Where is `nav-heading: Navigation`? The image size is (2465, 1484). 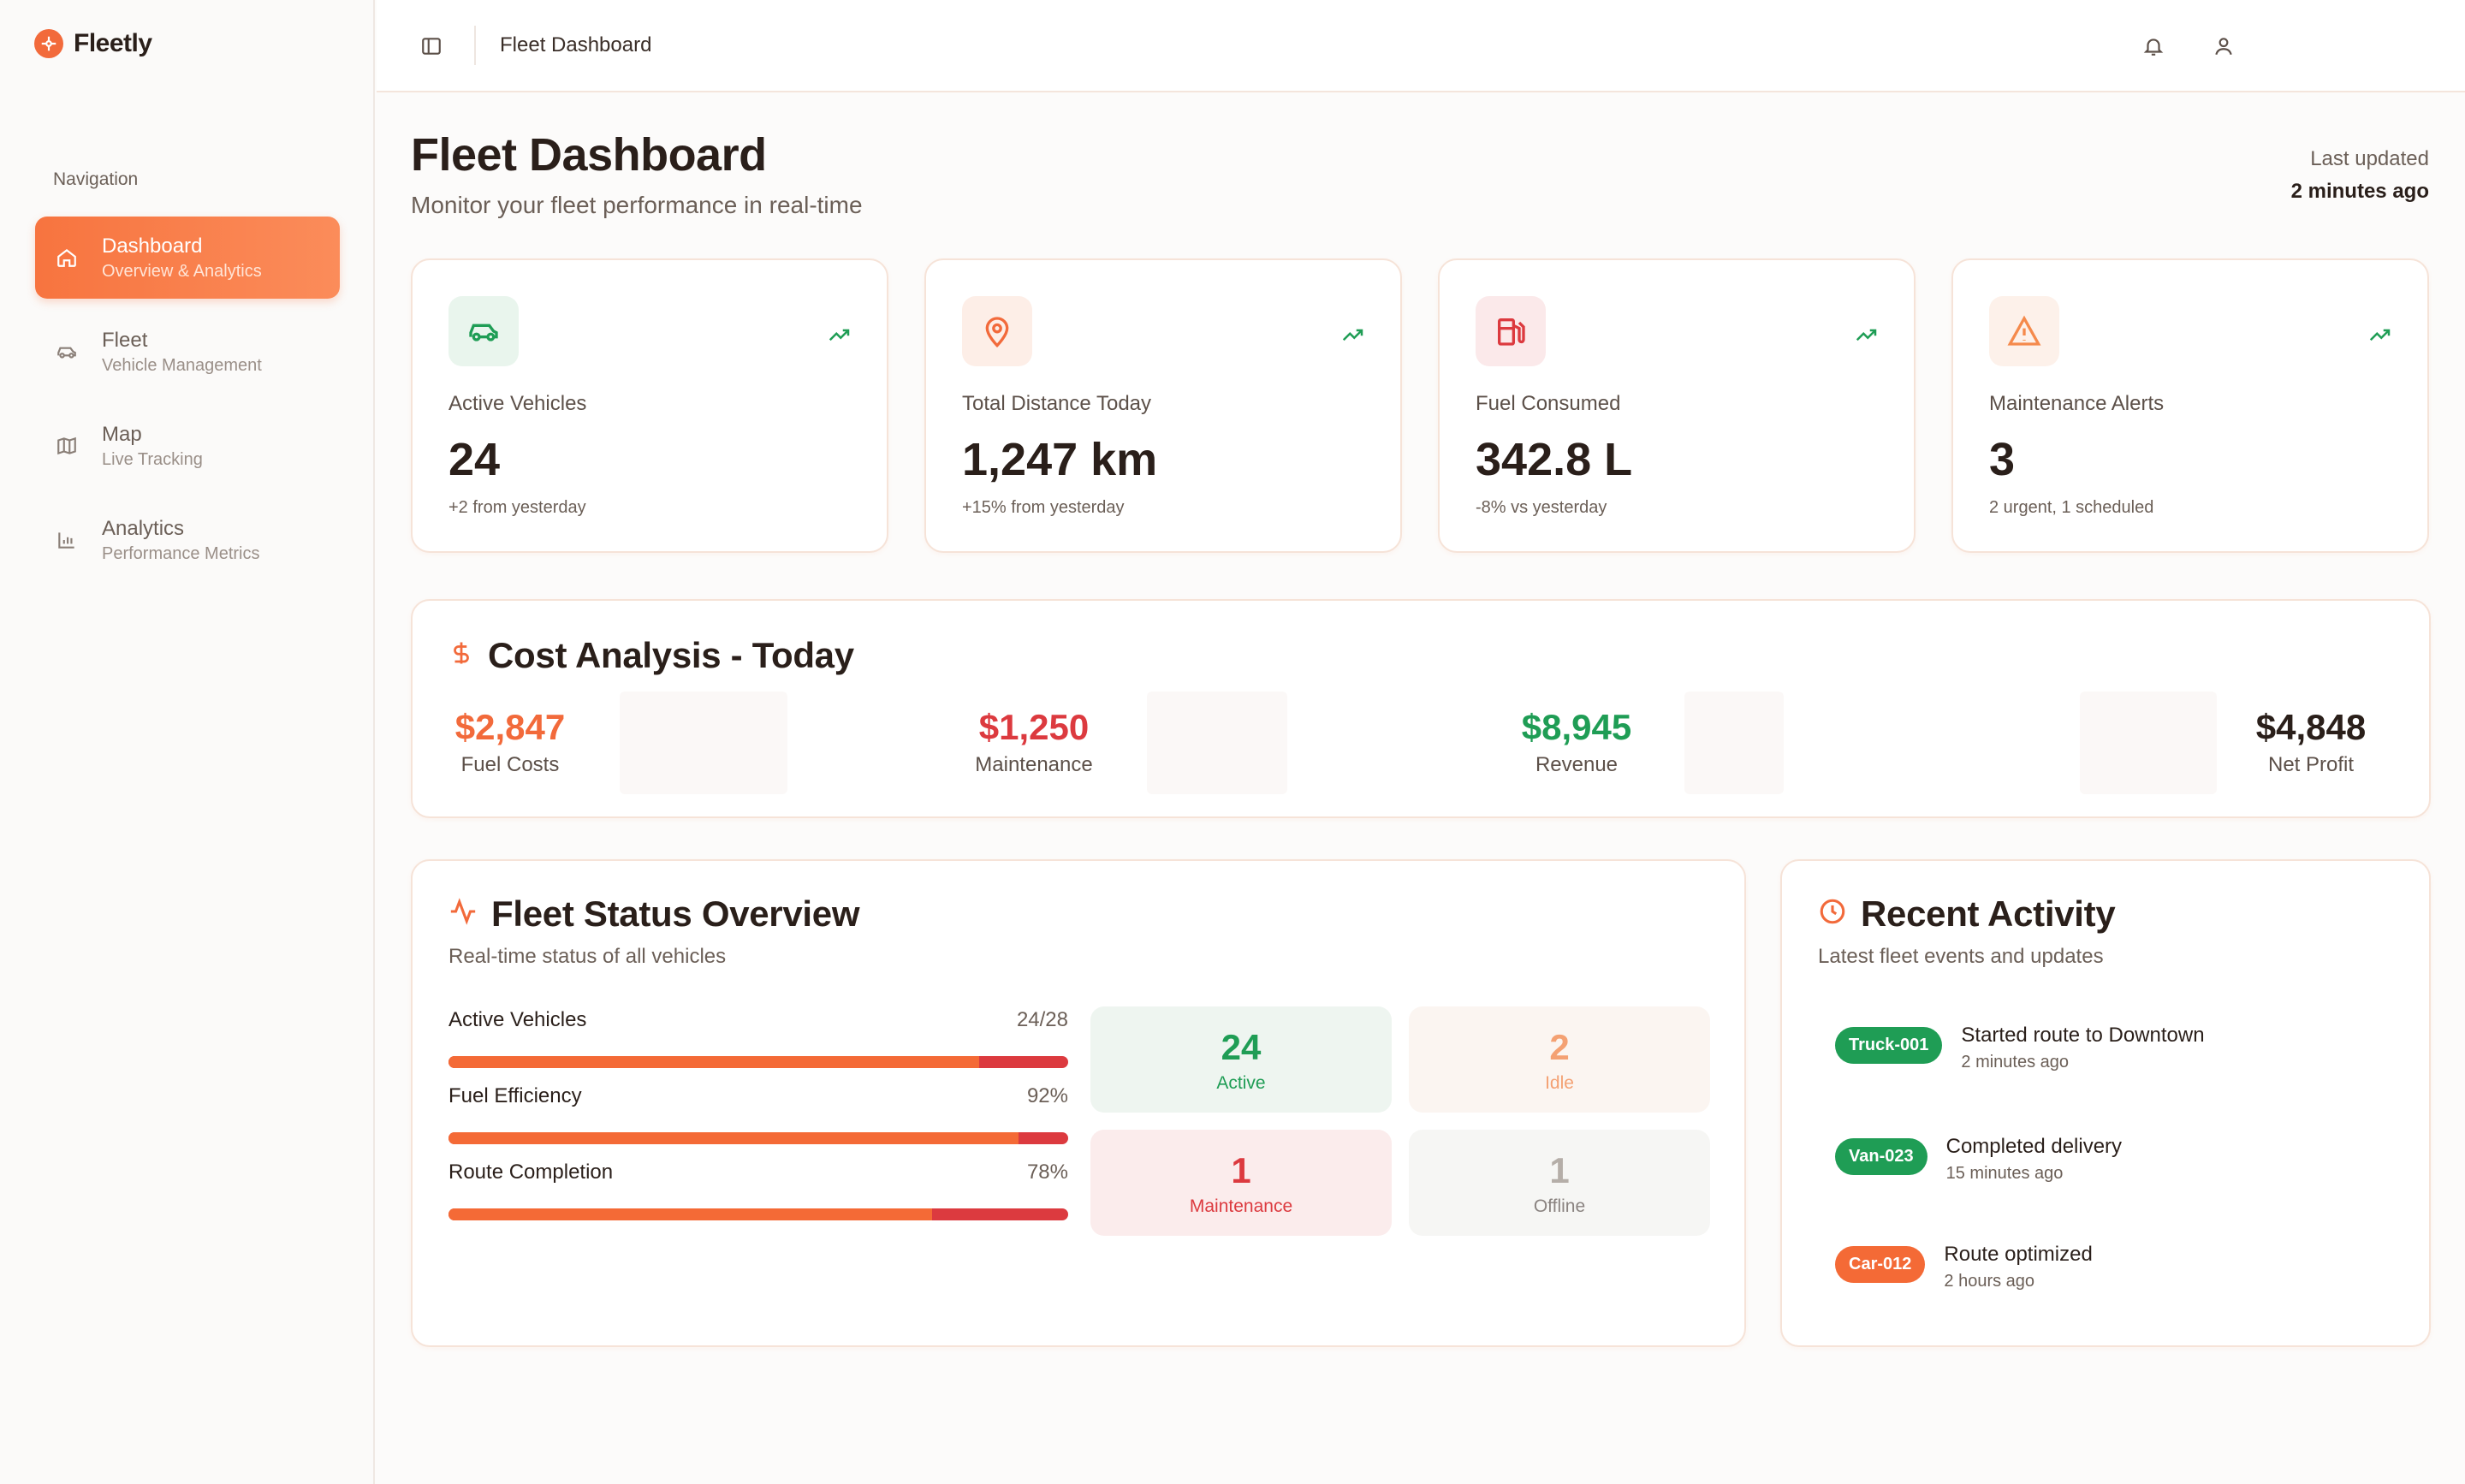
nav-heading: Navigation is located at coordinates (96, 179).